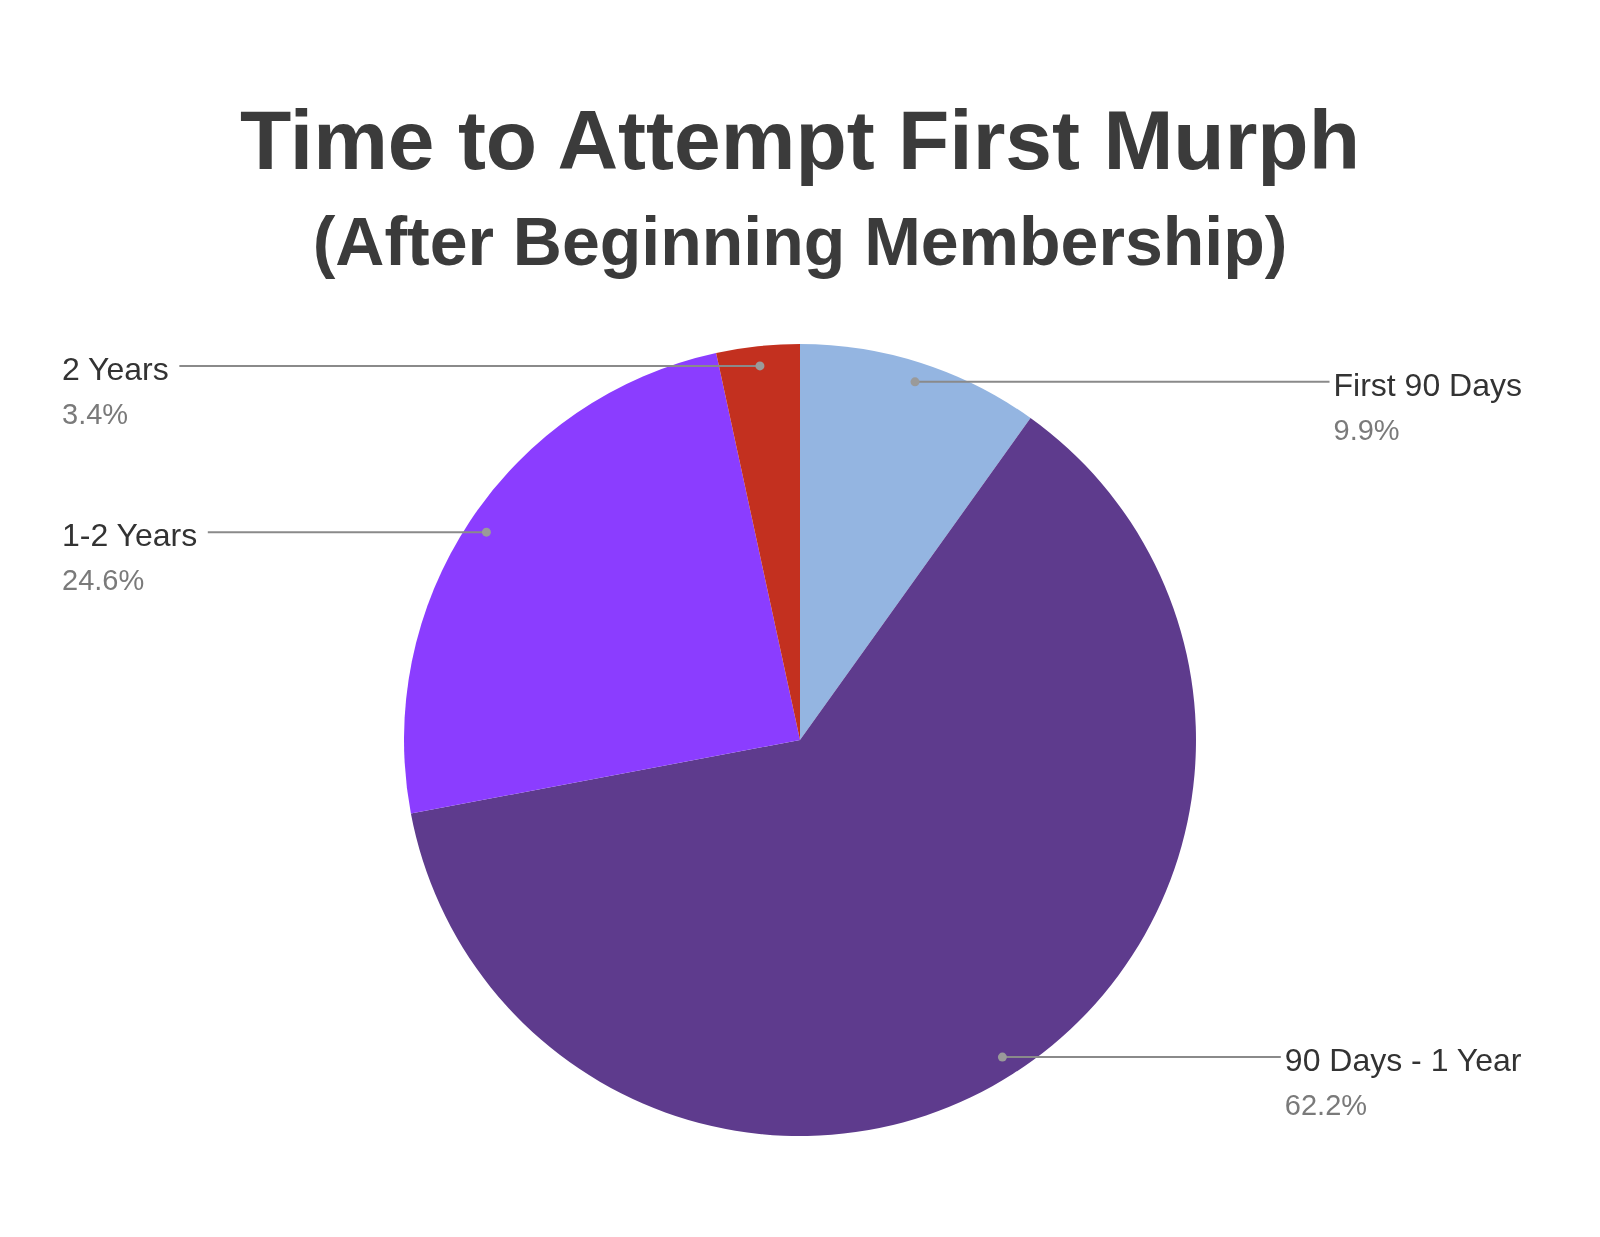 The image size is (1600, 1237). What do you see at coordinates (1326, 1105) in the screenshot?
I see `data-label: 62.2%` at bounding box center [1326, 1105].